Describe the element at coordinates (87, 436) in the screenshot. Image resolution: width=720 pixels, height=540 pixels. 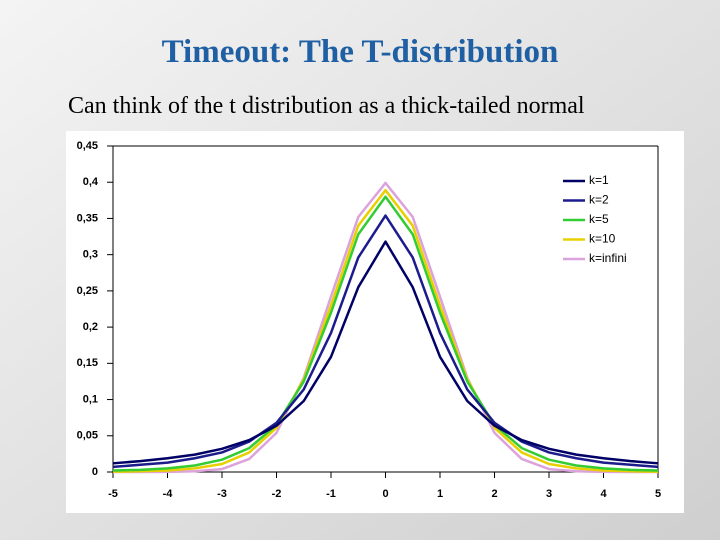
I see `y-tick-label: 0,05` at that location.